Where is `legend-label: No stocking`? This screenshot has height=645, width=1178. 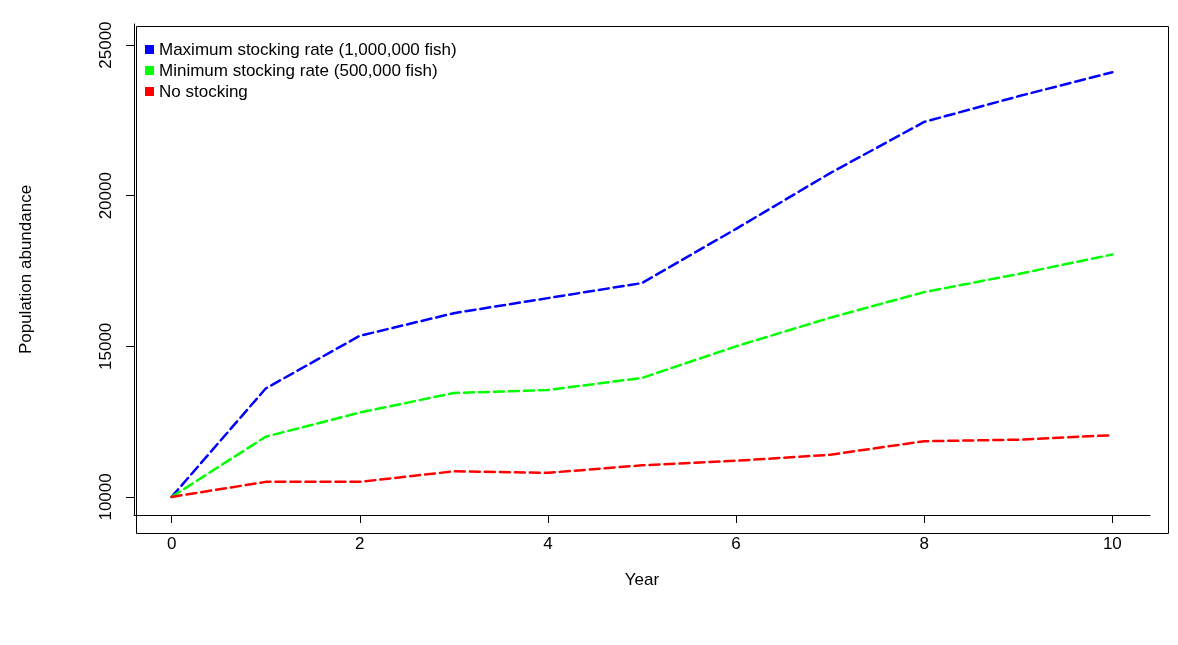
legend-label: No stocking is located at coordinates (203, 91).